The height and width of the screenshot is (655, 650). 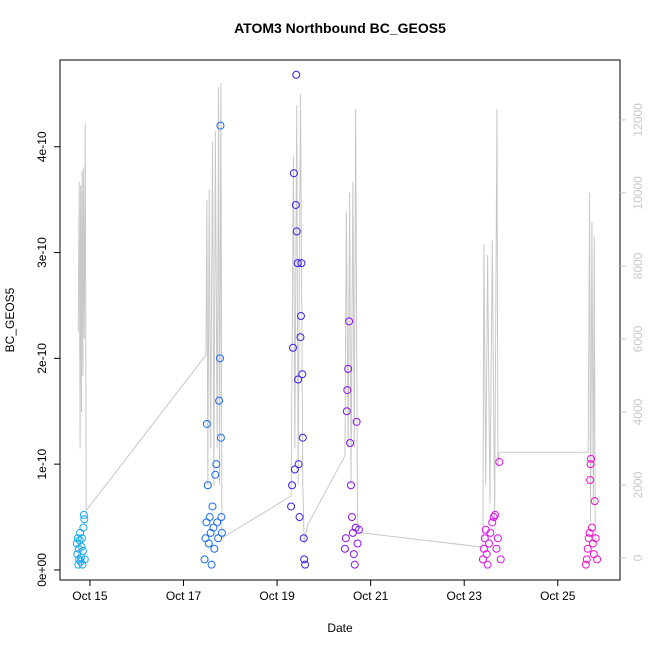 What do you see at coordinates (638, 120) in the screenshot?
I see `y2-tick-label: 12000` at bounding box center [638, 120].